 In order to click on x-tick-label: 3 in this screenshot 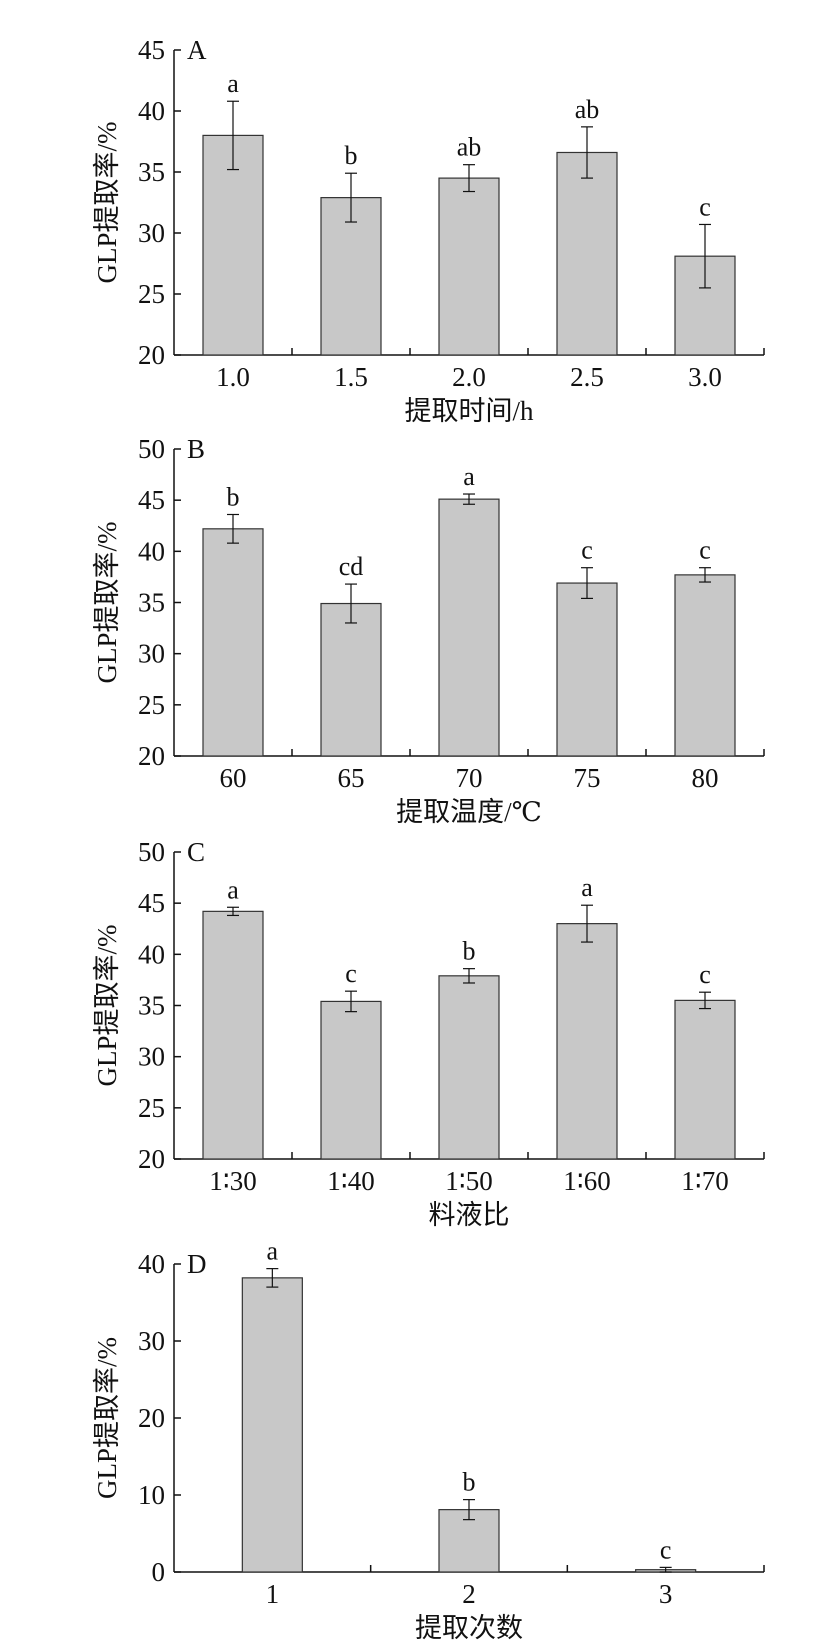, I will do `click(666, 1594)`.